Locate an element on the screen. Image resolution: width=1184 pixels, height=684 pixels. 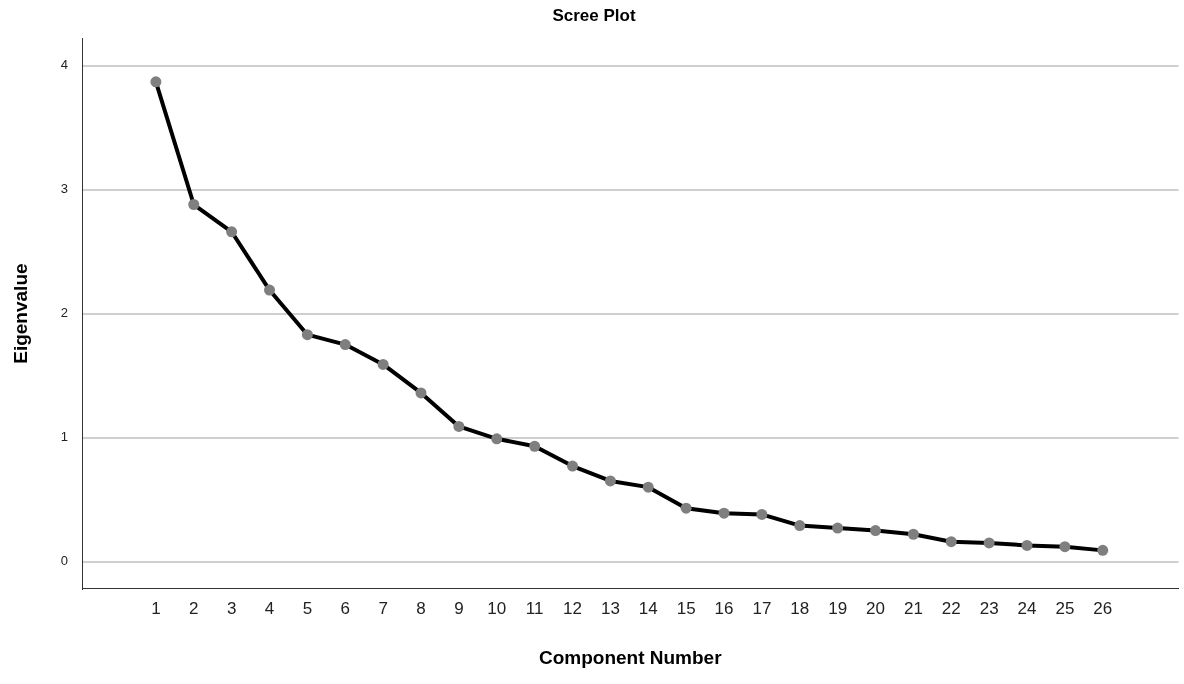
x-axis-title: Component Number is located at coordinates (630, 657).